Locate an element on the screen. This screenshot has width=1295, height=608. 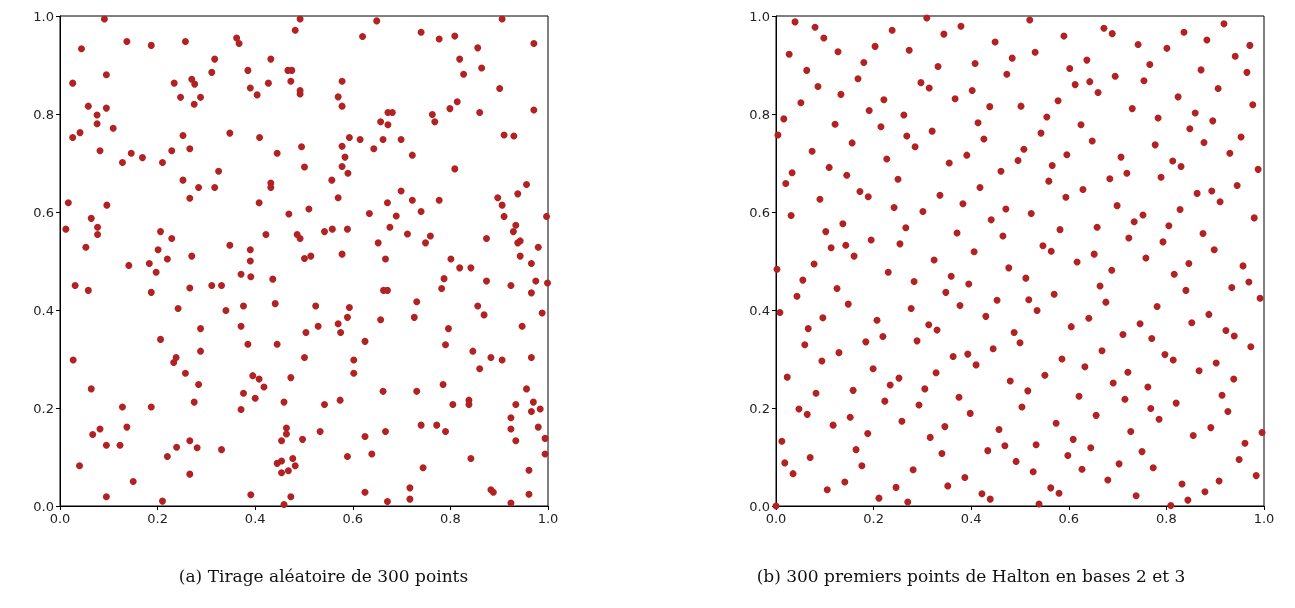
text: (a) Tirage aléatoire de 300 points is located at coordinates (323, 575).